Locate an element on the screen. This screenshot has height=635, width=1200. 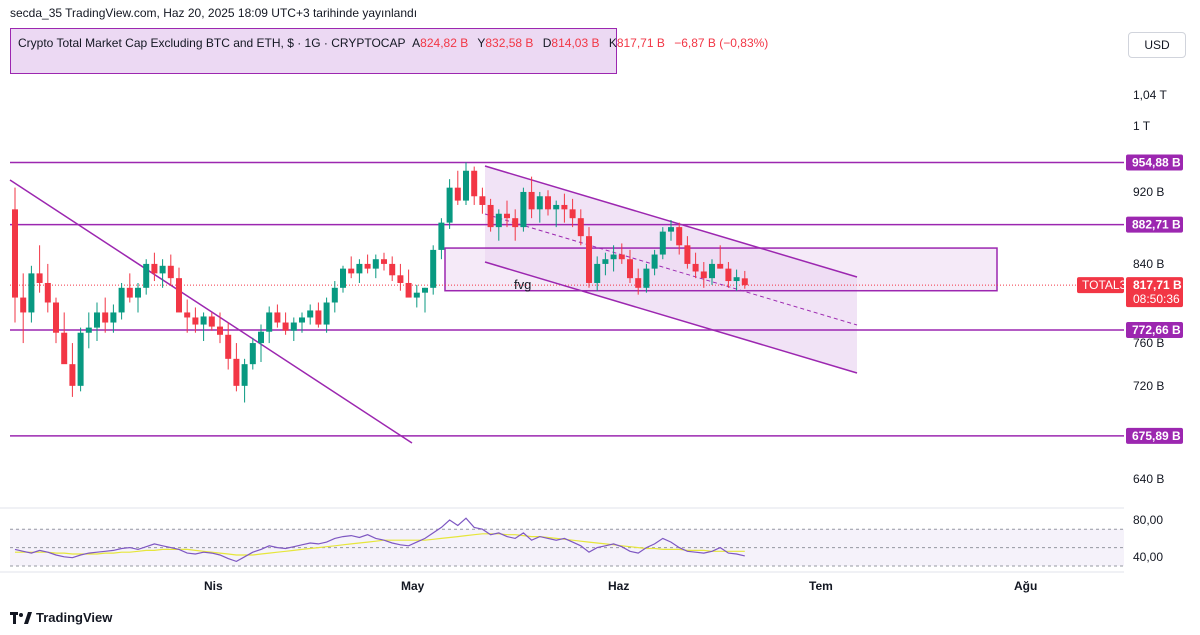
price-axis-tick: 920 B is located at coordinates (1148, 192).